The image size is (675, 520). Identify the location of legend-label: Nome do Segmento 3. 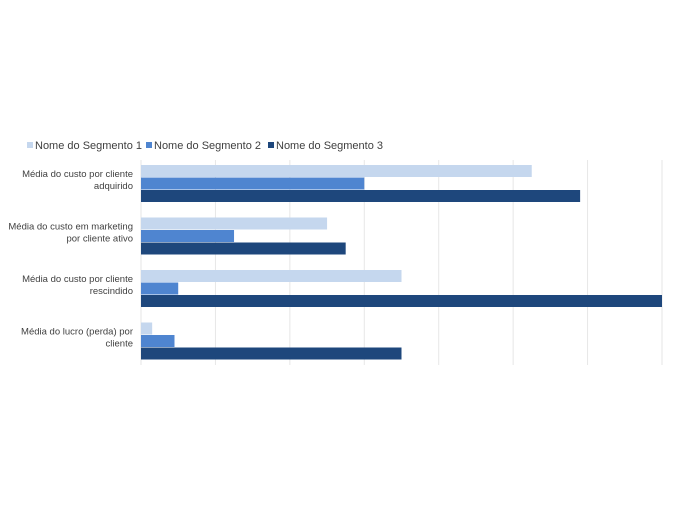
(329, 146).